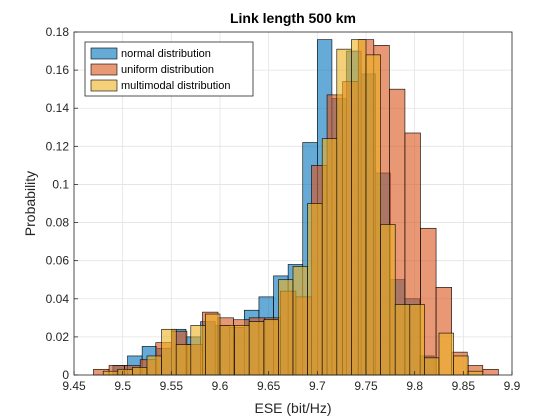 This screenshot has height=420, width=560. Describe the element at coordinates (512, 386) in the screenshot. I see `x-tick-label: 9.9` at that location.